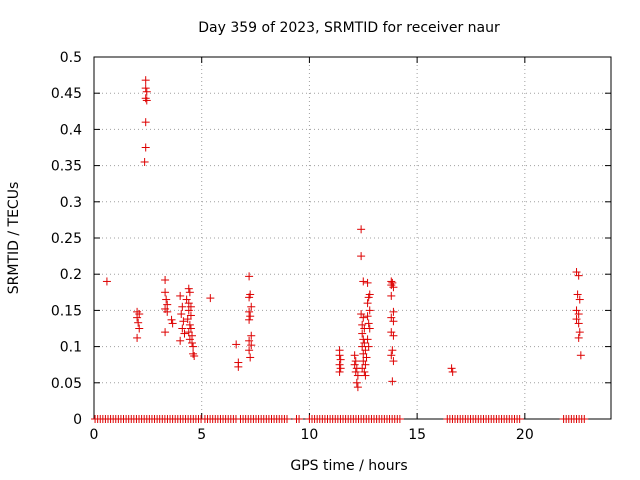 The height and width of the screenshot is (480, 640). I want to click on x-tick-label: 10, so click(310, 435).